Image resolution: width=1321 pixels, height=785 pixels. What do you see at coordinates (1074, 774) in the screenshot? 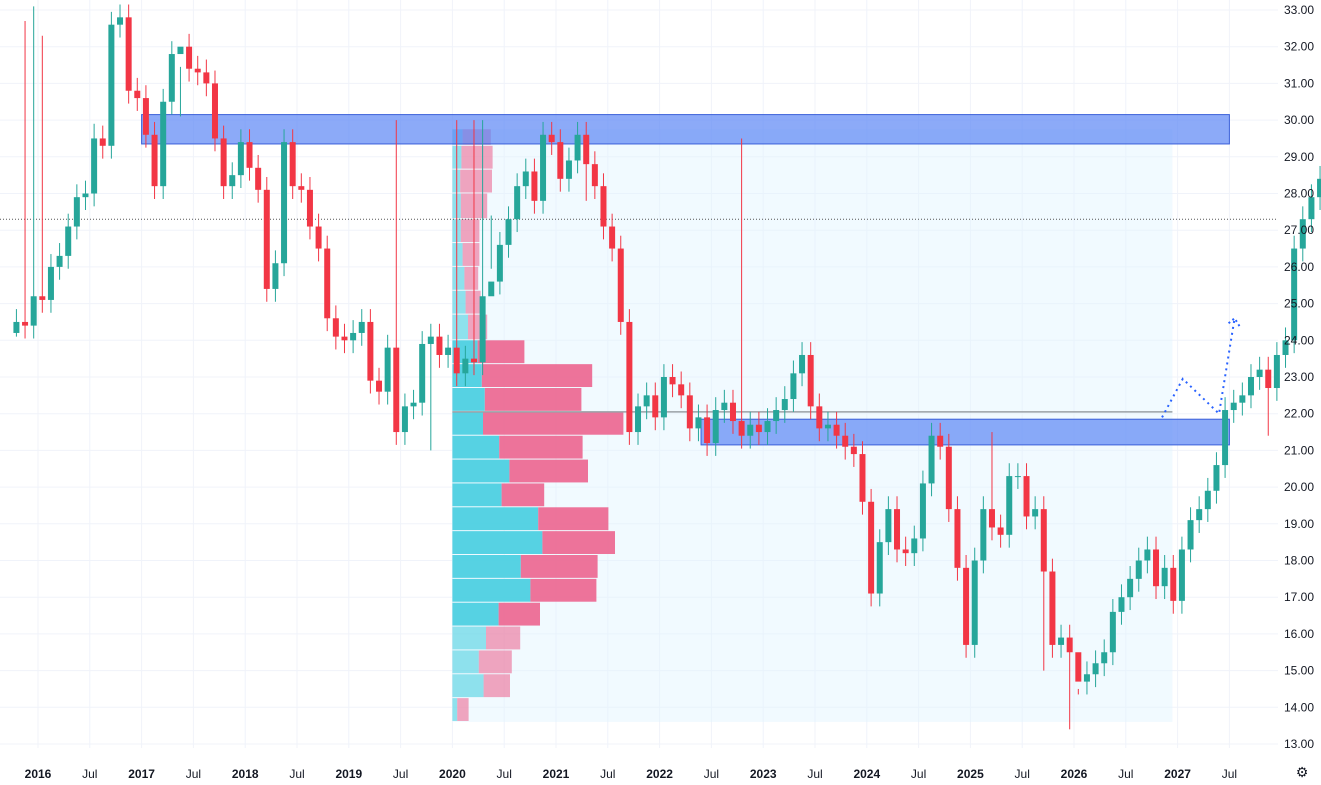
I see `time-tick-label: 2026` at bounding box center [1074, 774].